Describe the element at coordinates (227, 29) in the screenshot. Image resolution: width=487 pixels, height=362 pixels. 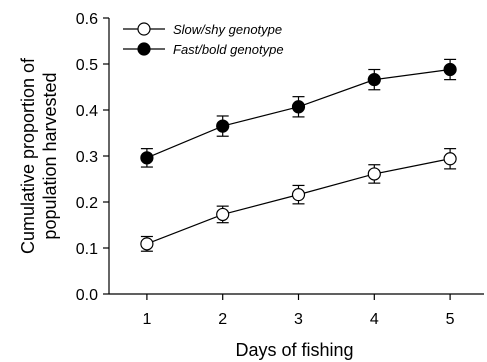
I see `legend-label: Slow/shy genotype` at that location.